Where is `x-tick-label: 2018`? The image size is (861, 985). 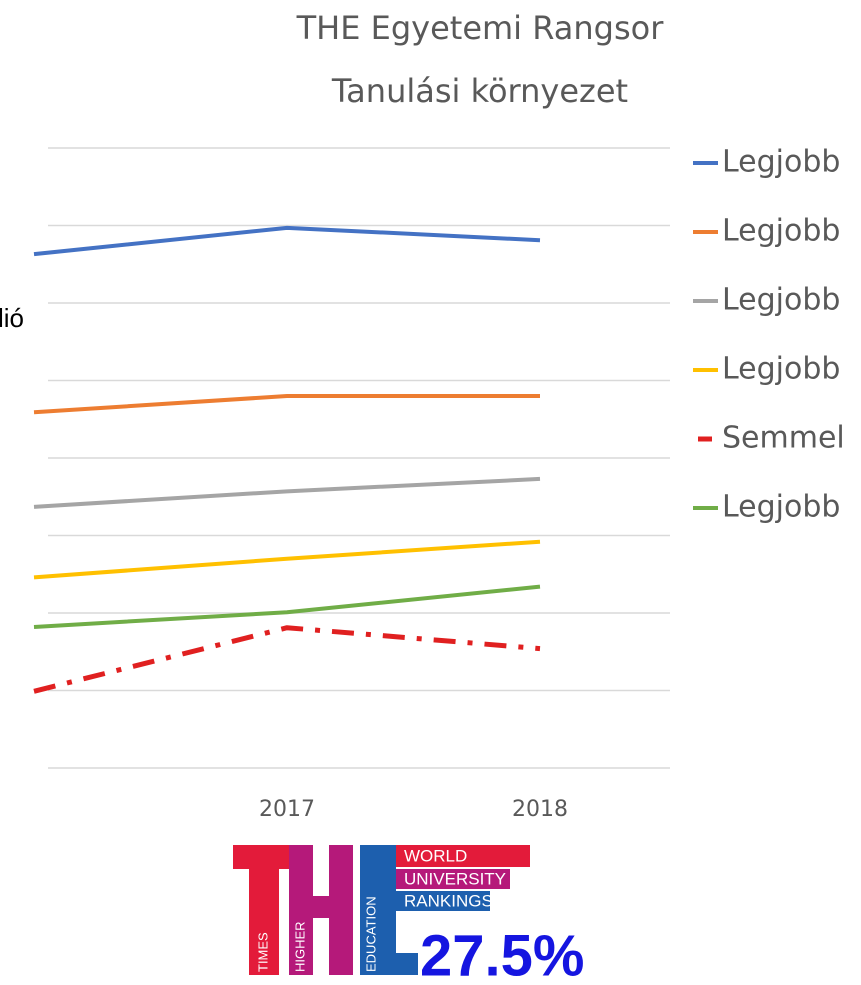
x-tick-label: 2018 is located at coordinates (540, 809).